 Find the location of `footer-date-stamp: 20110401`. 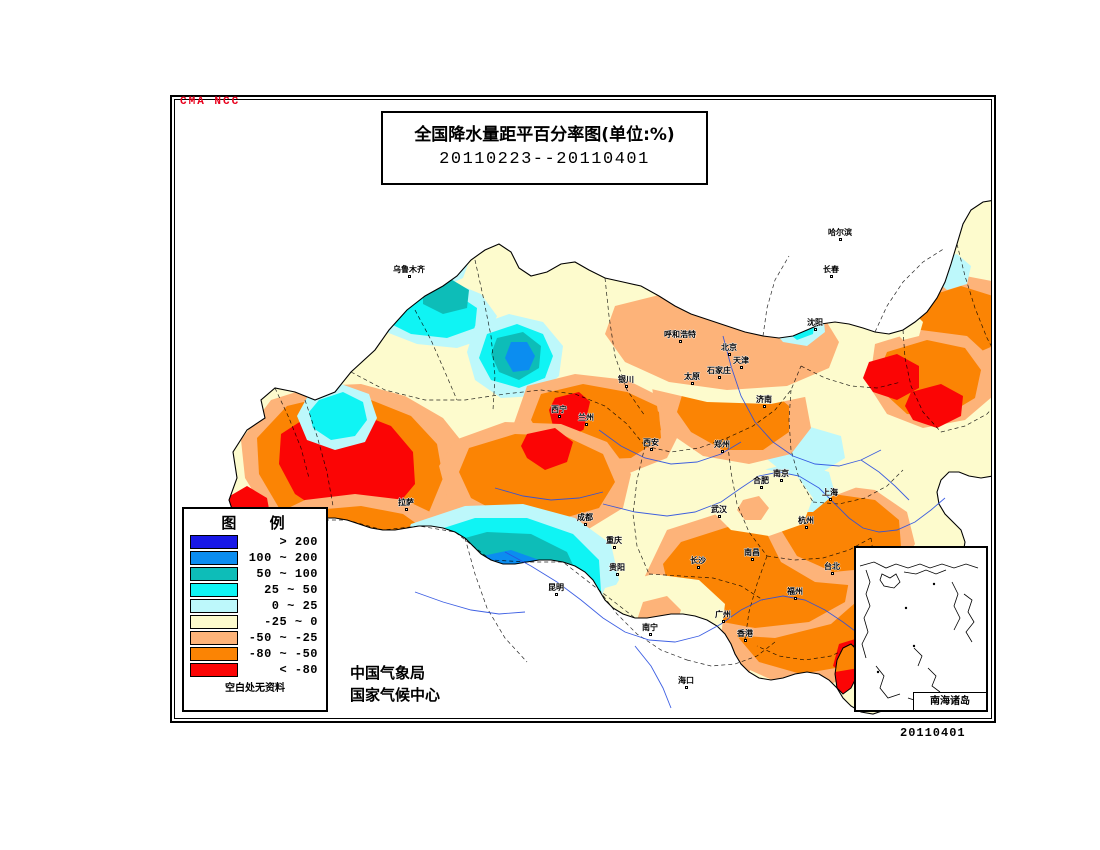

footer-date-stamp: 20110401 is located at coordinates (933, 733).